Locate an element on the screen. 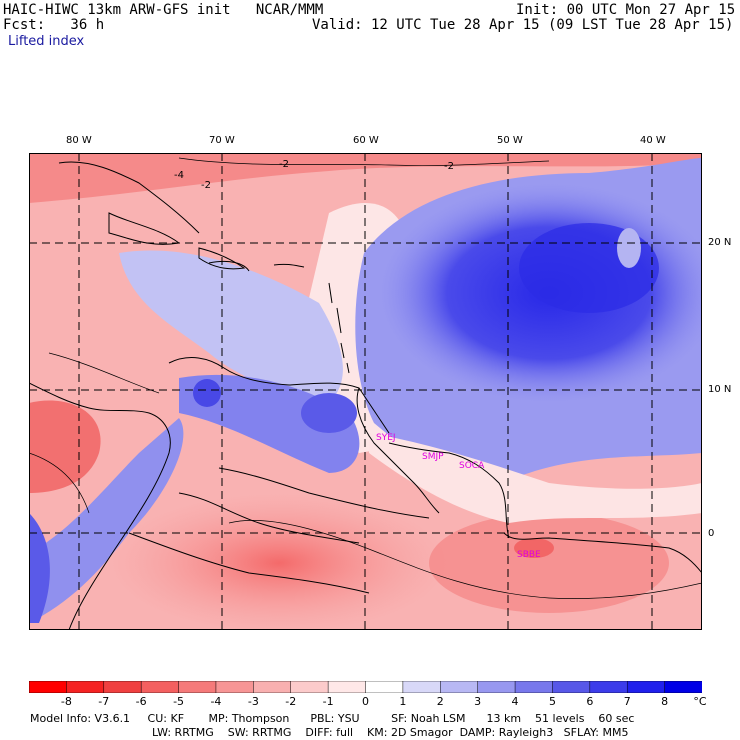 The image size is (740, 740). station-label: SBBE is located at coordinates (529, 555).